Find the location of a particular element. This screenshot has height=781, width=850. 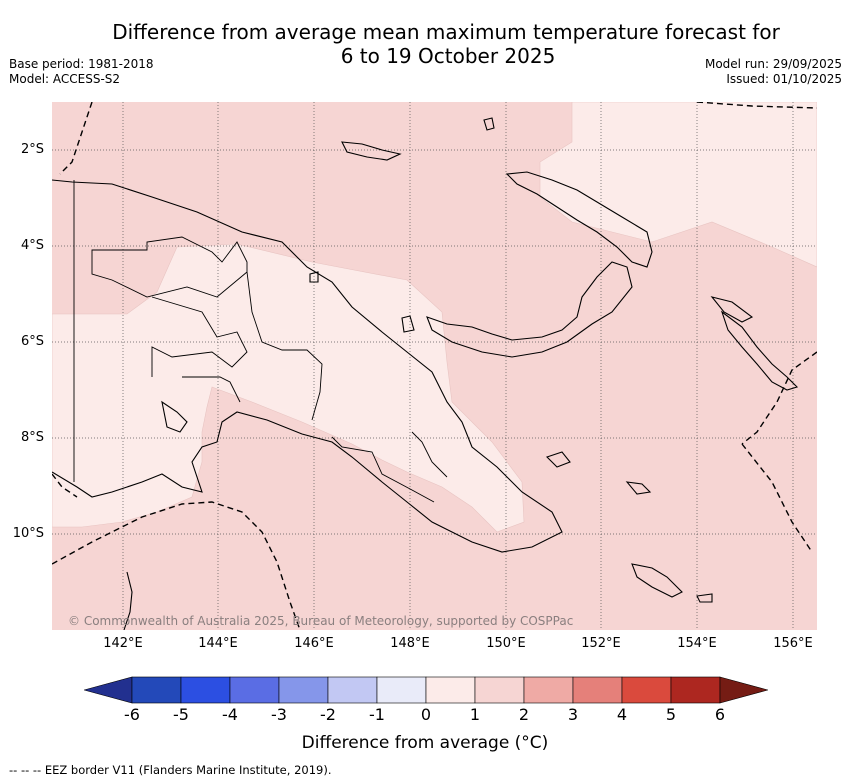

meta-right: Model run: 29/09/2025 Issued: 01/10/2025 is located at coordinates (773, 72).